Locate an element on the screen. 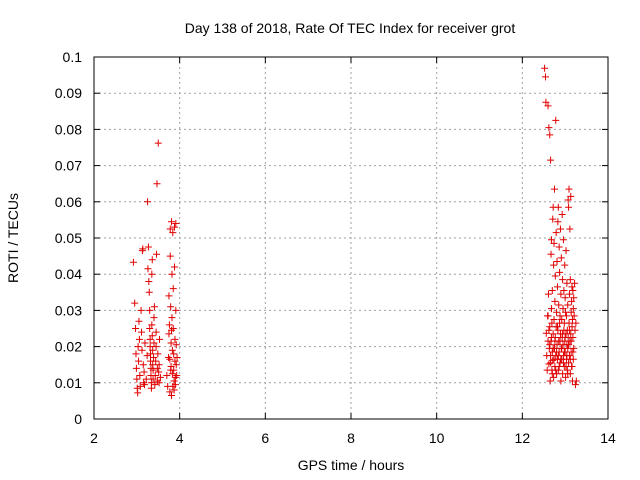  x-tick-label: 2 is located at coordinates (94, 438).